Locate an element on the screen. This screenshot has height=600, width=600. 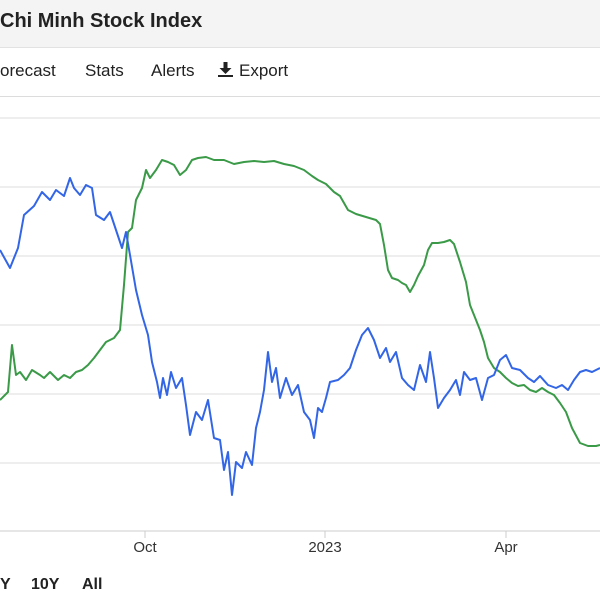
x-tick-label-oct: Oct is located at coordinates (145, 547).